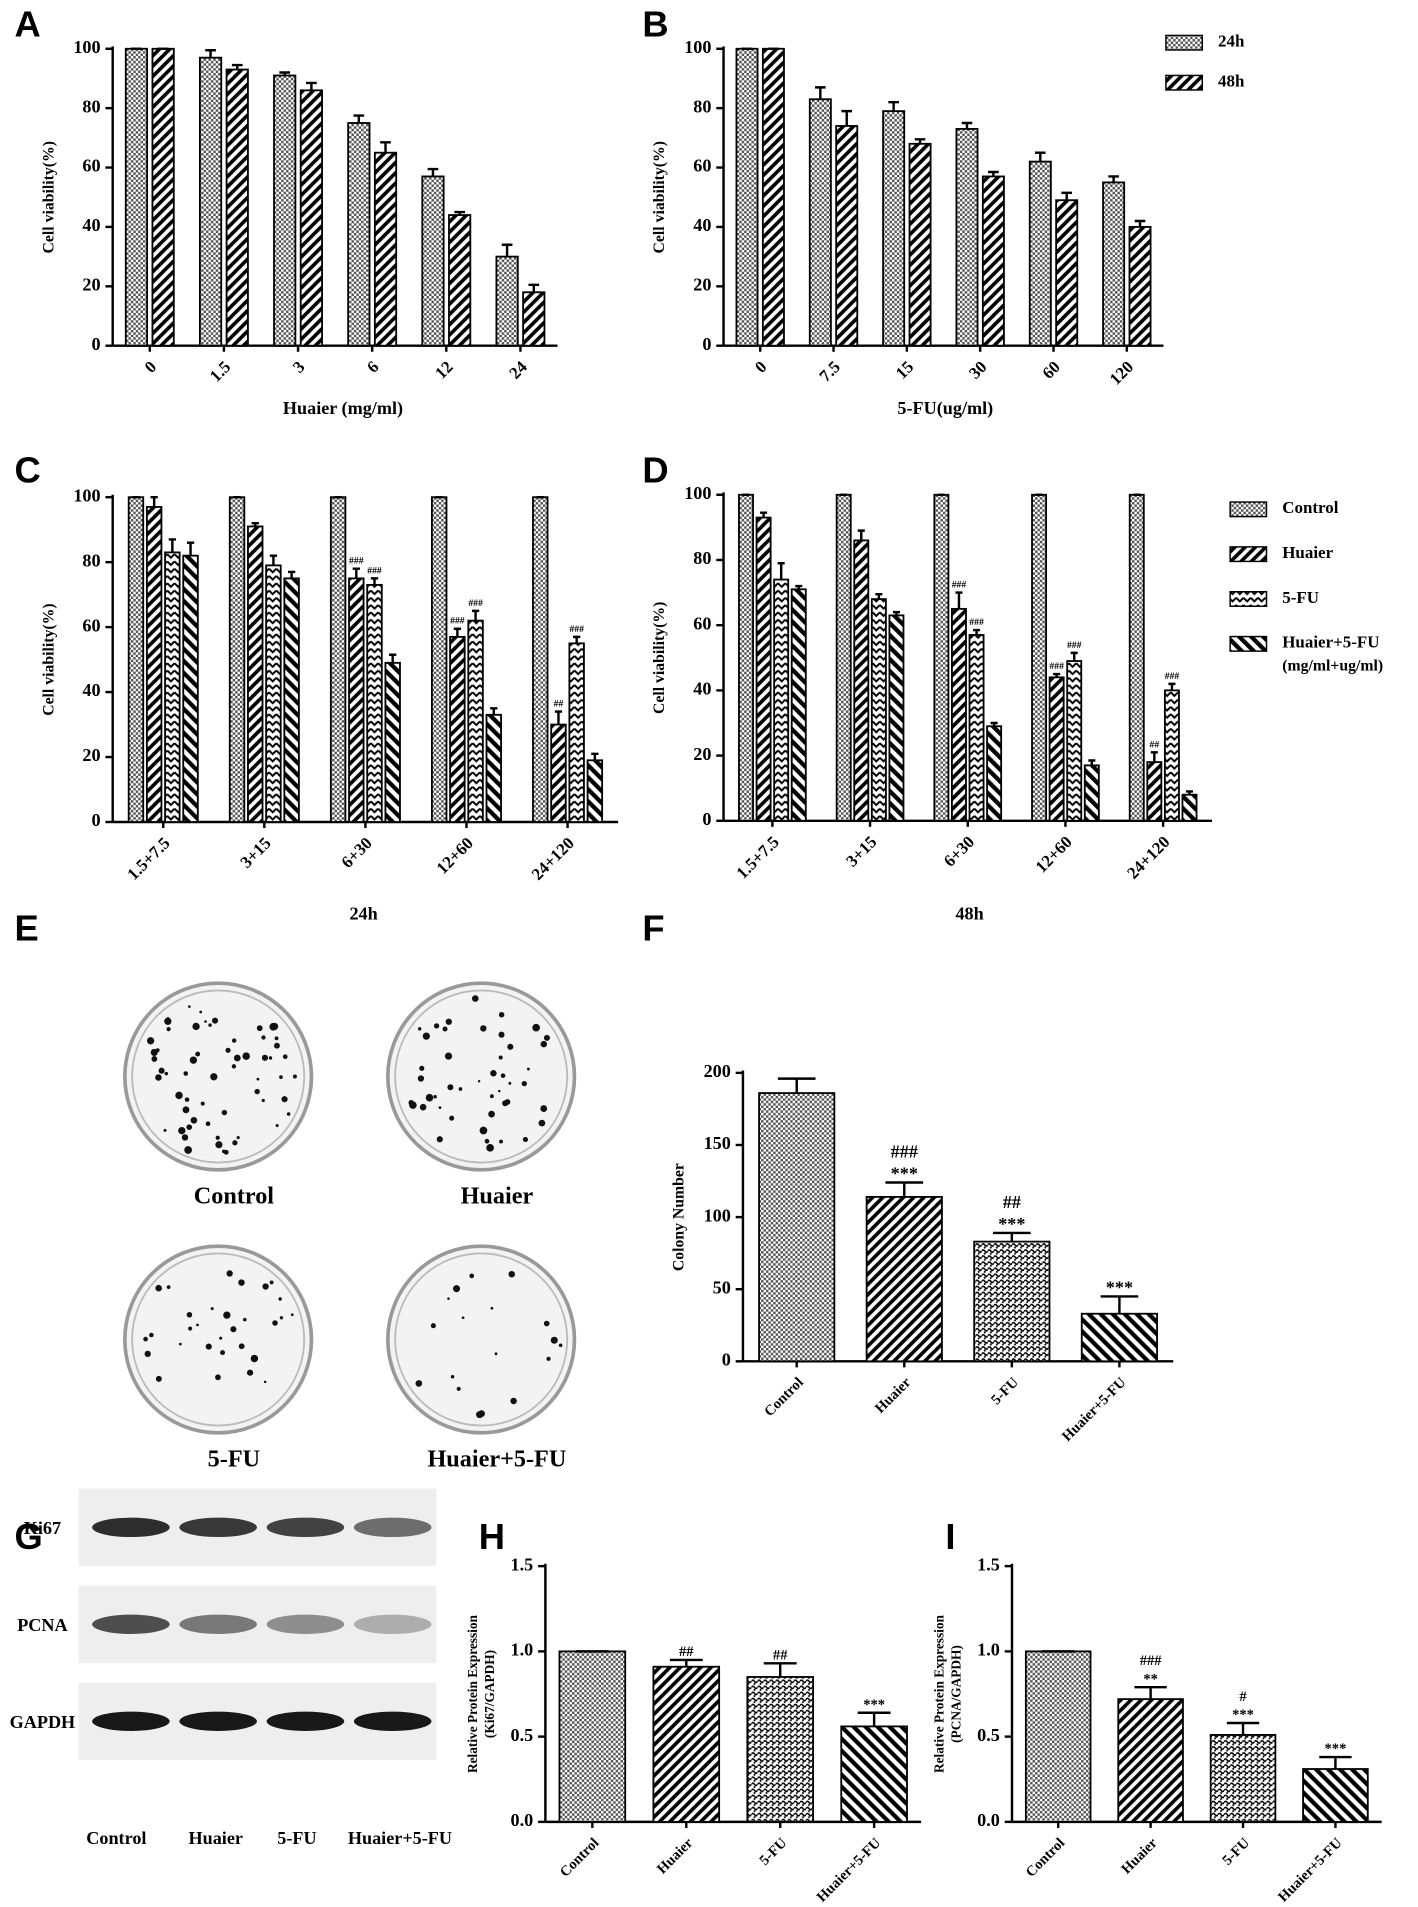 This screenshot has width=1418, height=1907. I want to click on y-tick-label: 1.5, so click(988, 1564).